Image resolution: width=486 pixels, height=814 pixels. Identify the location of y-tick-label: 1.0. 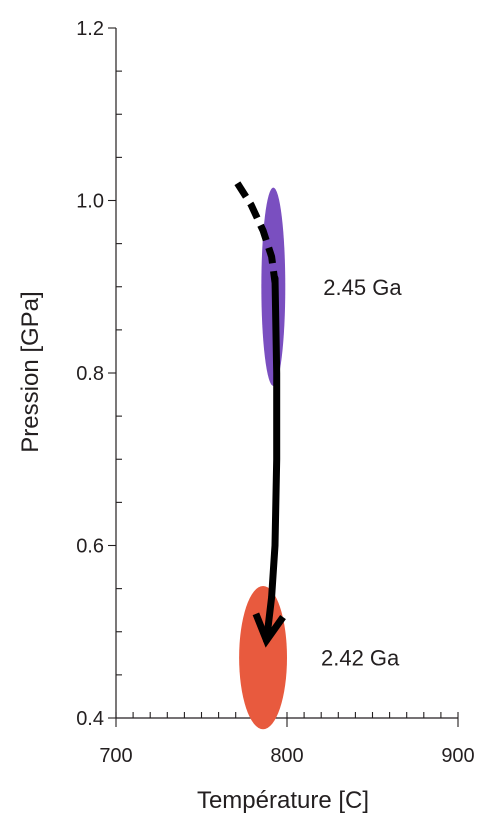
(90, 202).